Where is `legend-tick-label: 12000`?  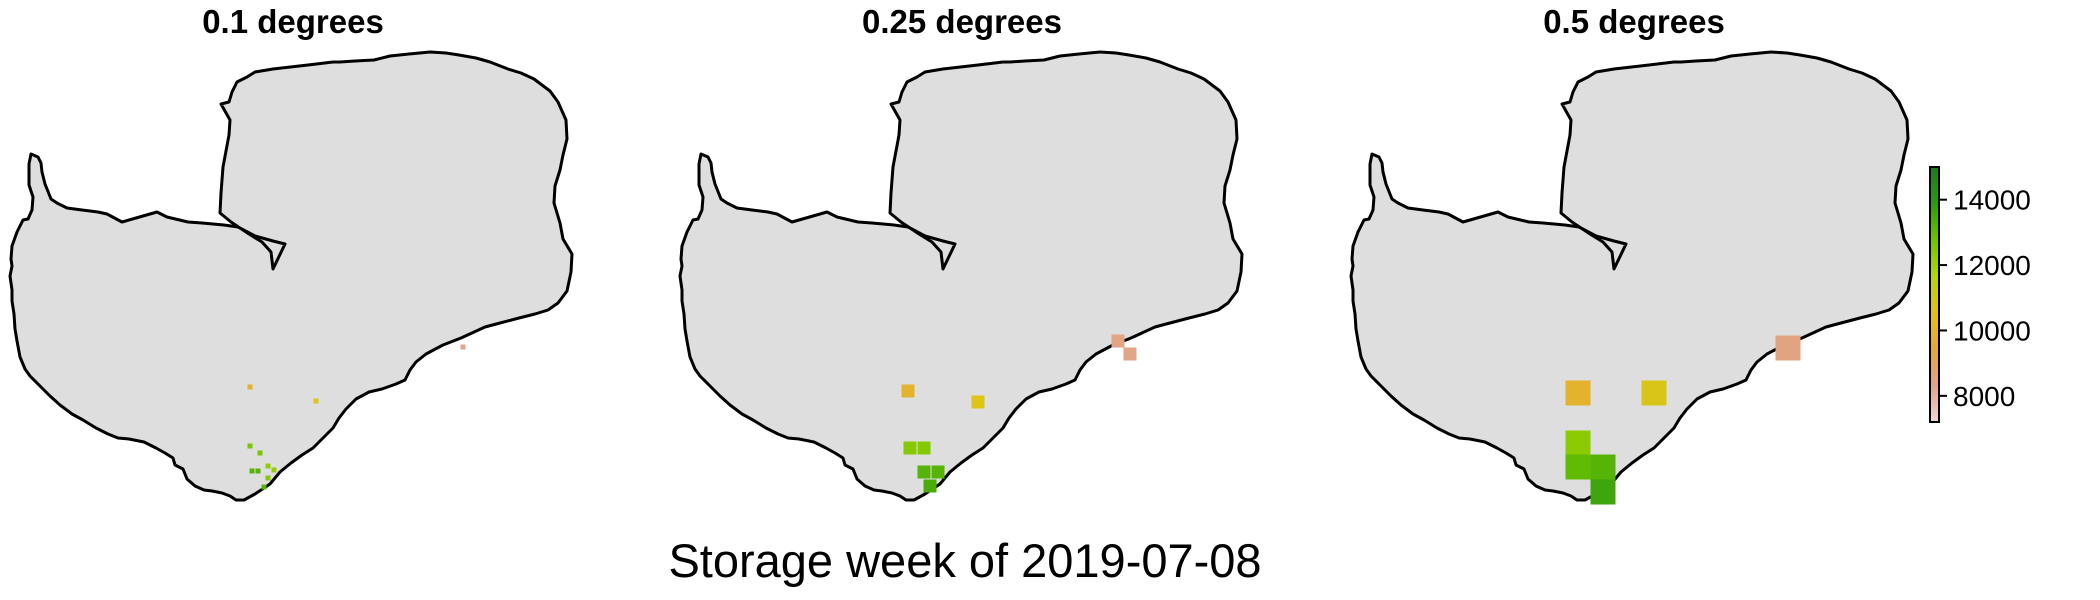
legend-tick-label: 12000 is located at coordinates (1992, 265).